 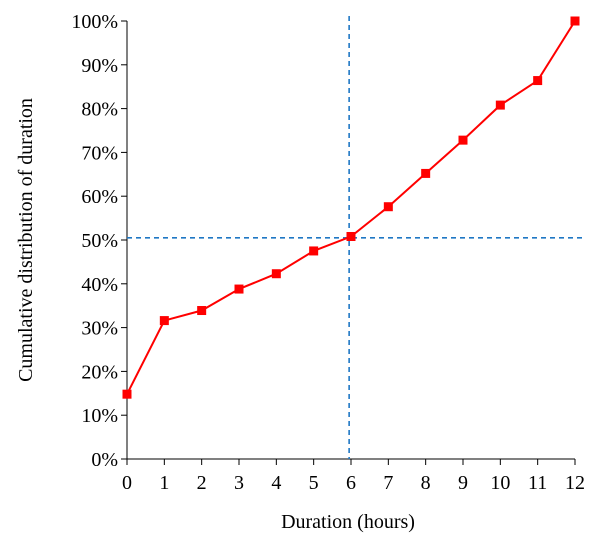 What do you see at coordinates (348, 522) in the screenshot?
I see `x-axis-title: Duration (hours)` at bounding box center [348, 522].